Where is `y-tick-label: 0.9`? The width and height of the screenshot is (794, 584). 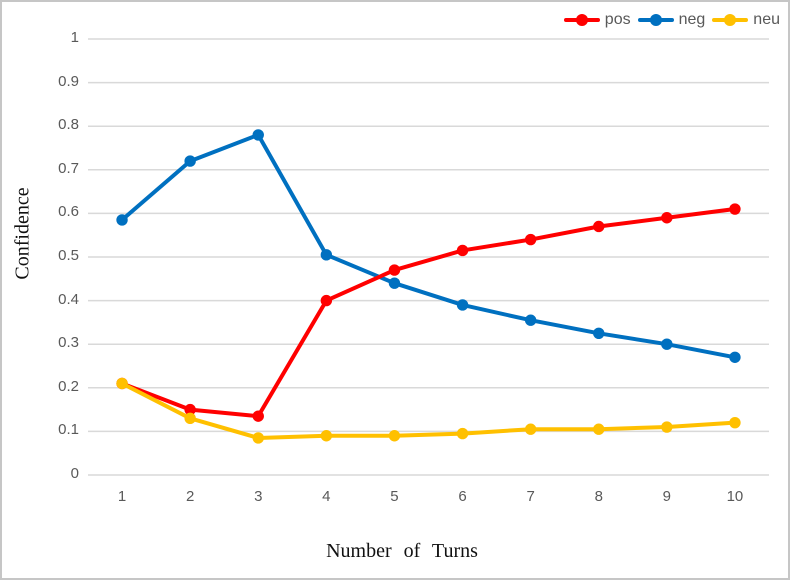
y-tick-label: 0.9 is located at coordinates (68, 81).